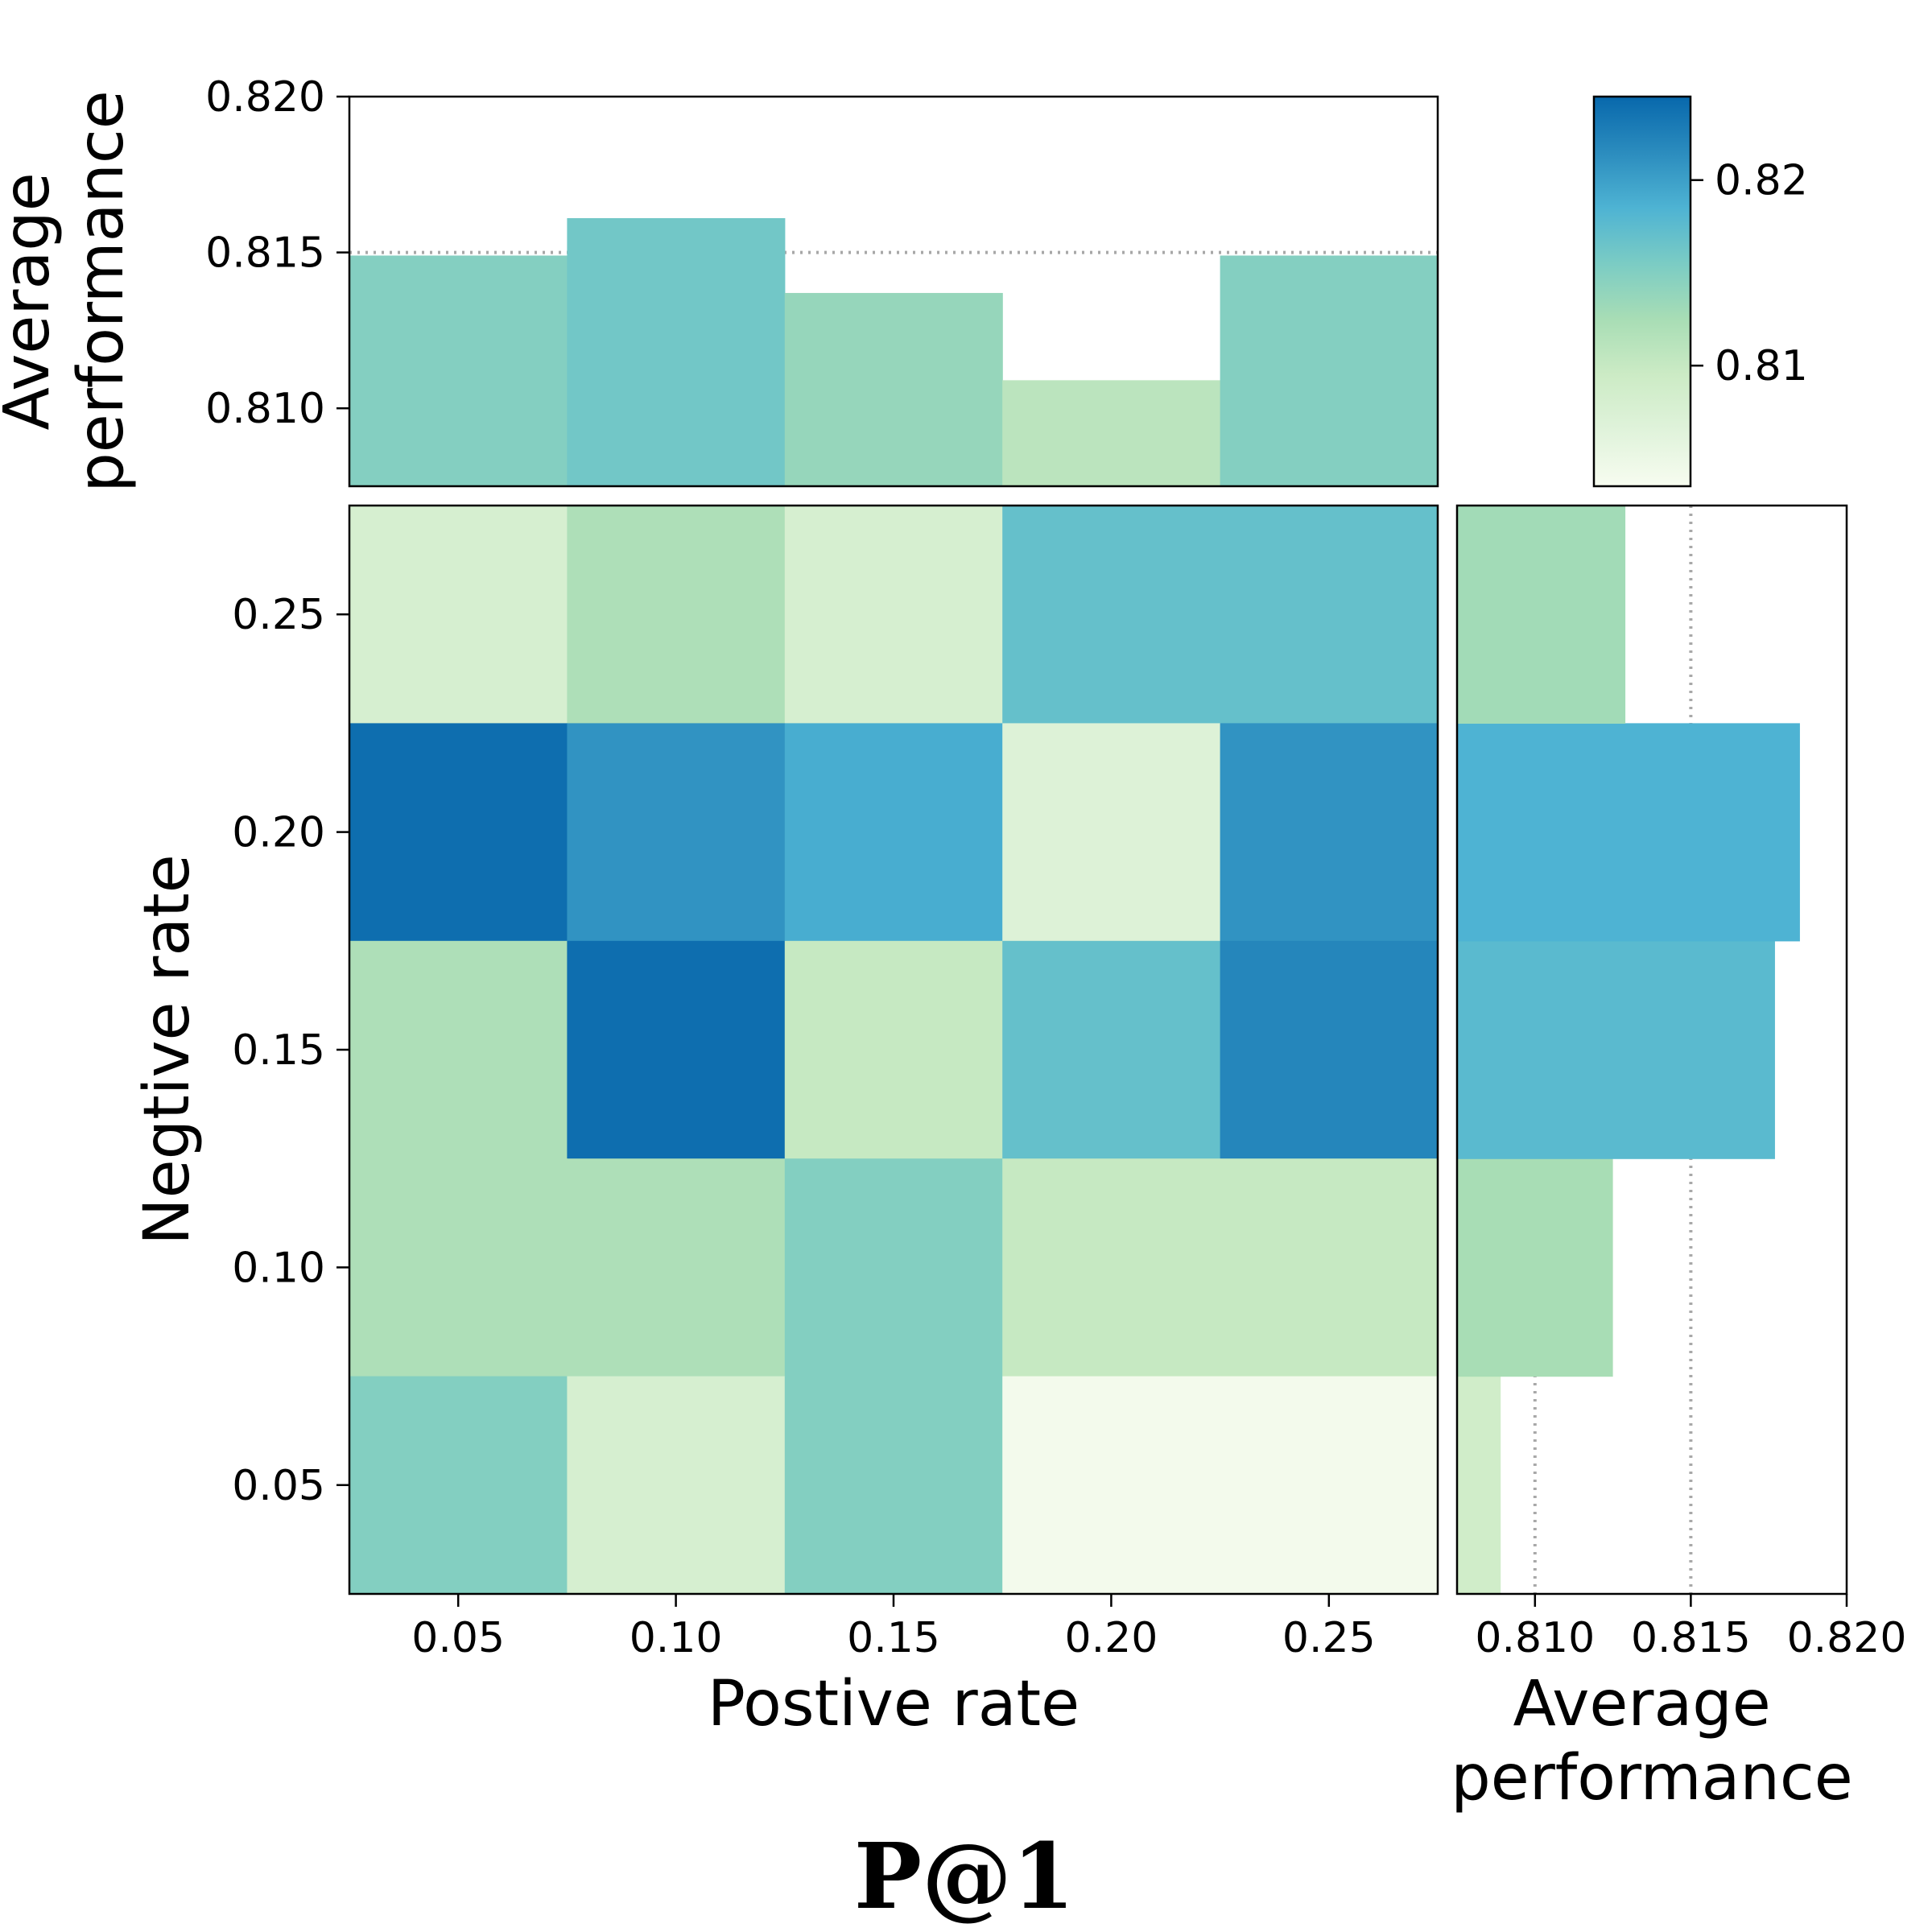 The width and height of the screenshot is (1932, 1932). I want to click on heatmap-x-ticks: 0.05 0.10 0.15 0.20 0.25, so click(893, 1628).